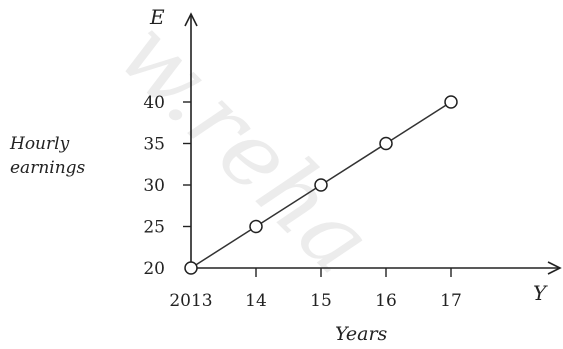 The height and width of the screenshot is (349, 563). I want to click on x-tick-label: 14, so click(256, 301).